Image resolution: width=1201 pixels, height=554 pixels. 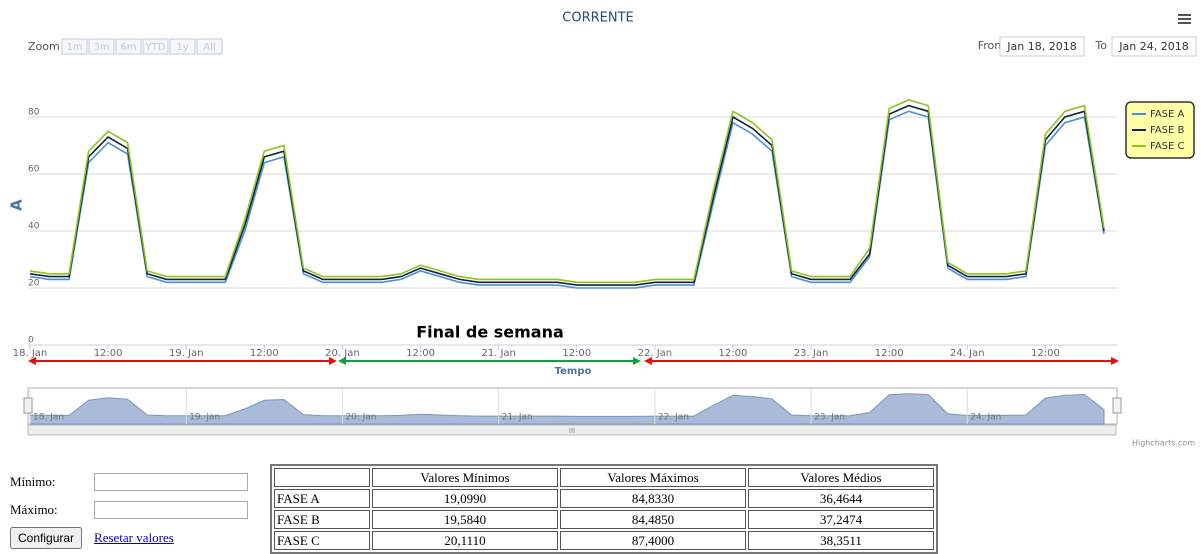 What do you see at coordinates (1184, 19) in the screenshot?
I see `menu-icon` at bounding box center [1184, 19].